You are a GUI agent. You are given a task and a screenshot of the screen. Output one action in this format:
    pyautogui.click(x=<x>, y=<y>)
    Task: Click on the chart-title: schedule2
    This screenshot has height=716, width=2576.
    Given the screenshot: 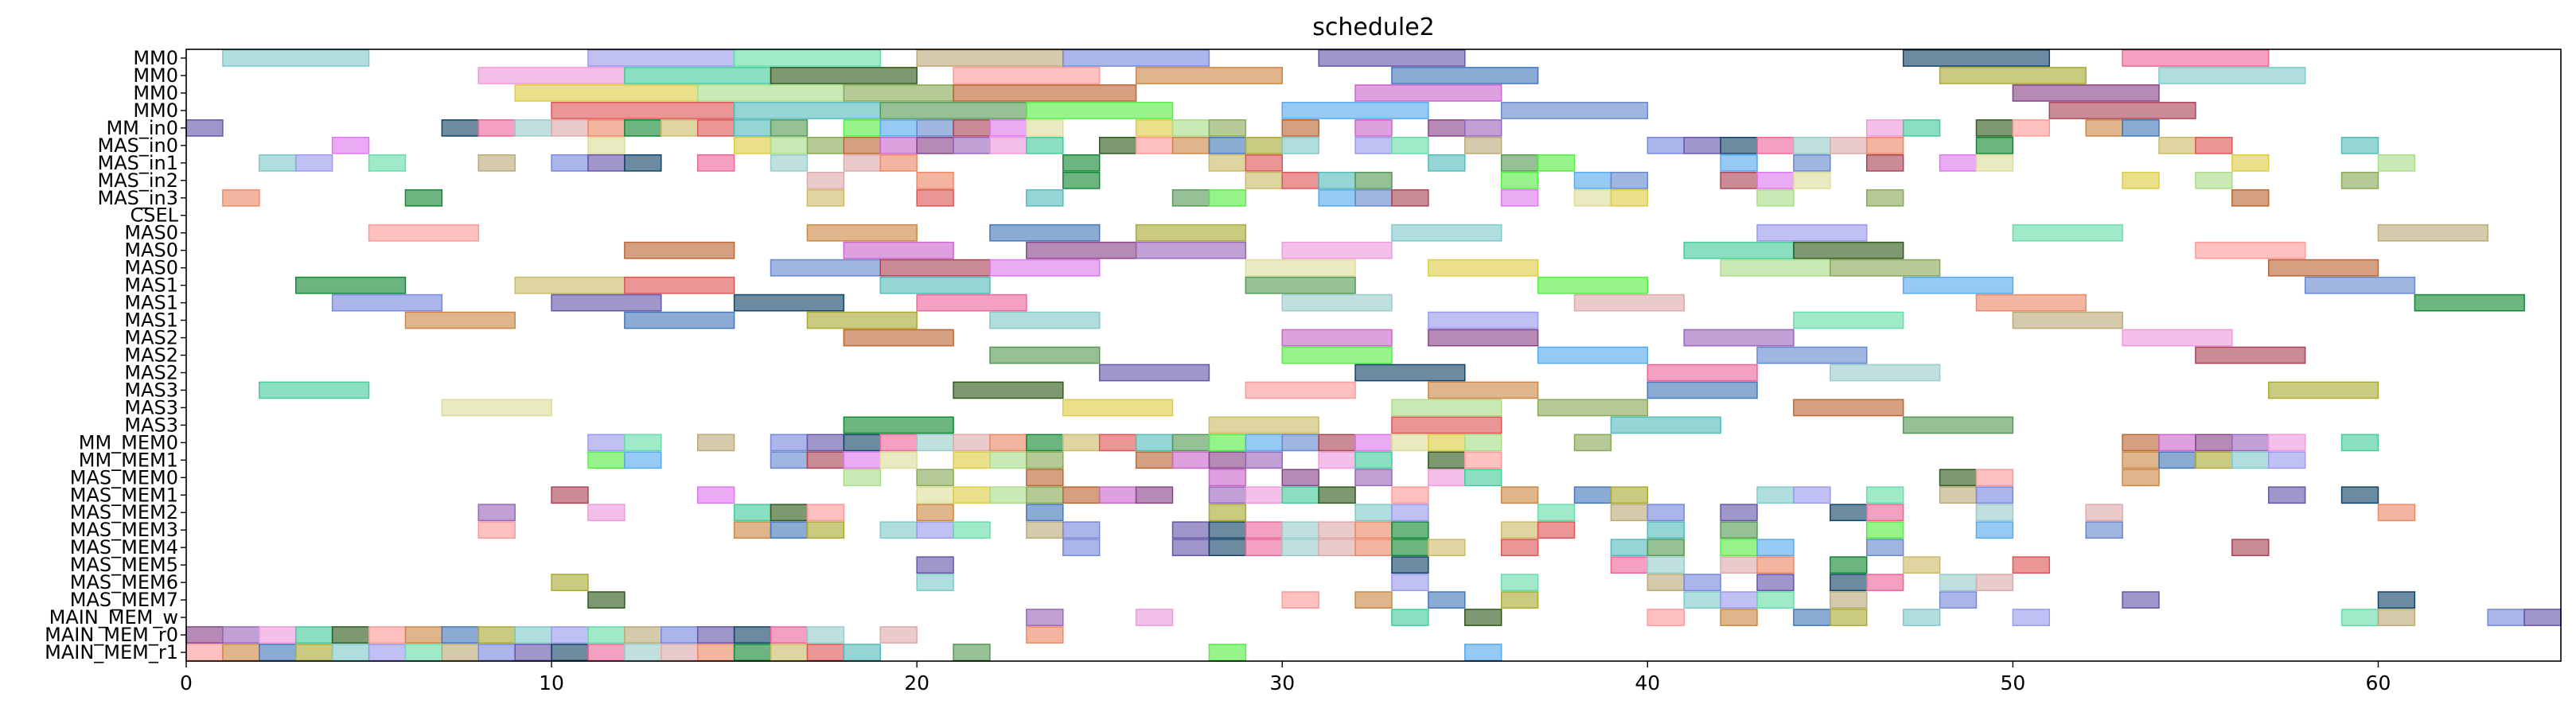 What is the action you would take?
    pyautogui.click(x=1373, y=27)
    